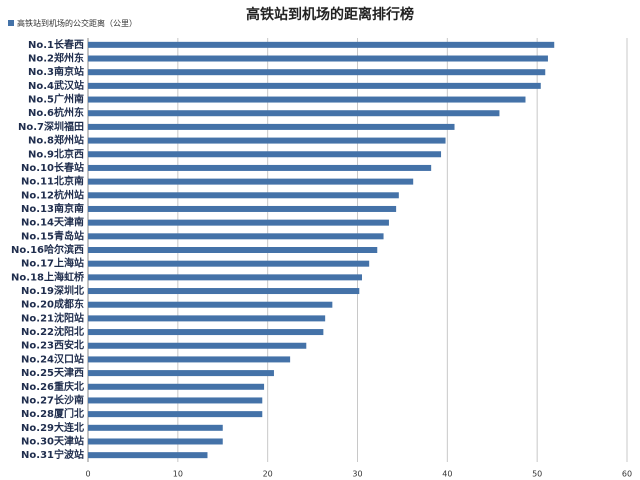 This screenshot has width=640, height=480. What do you see at coordinates (52, 181) in the screenshot?
I see `y-tick-label: No.11北京南` at bounding box center [52, 181].